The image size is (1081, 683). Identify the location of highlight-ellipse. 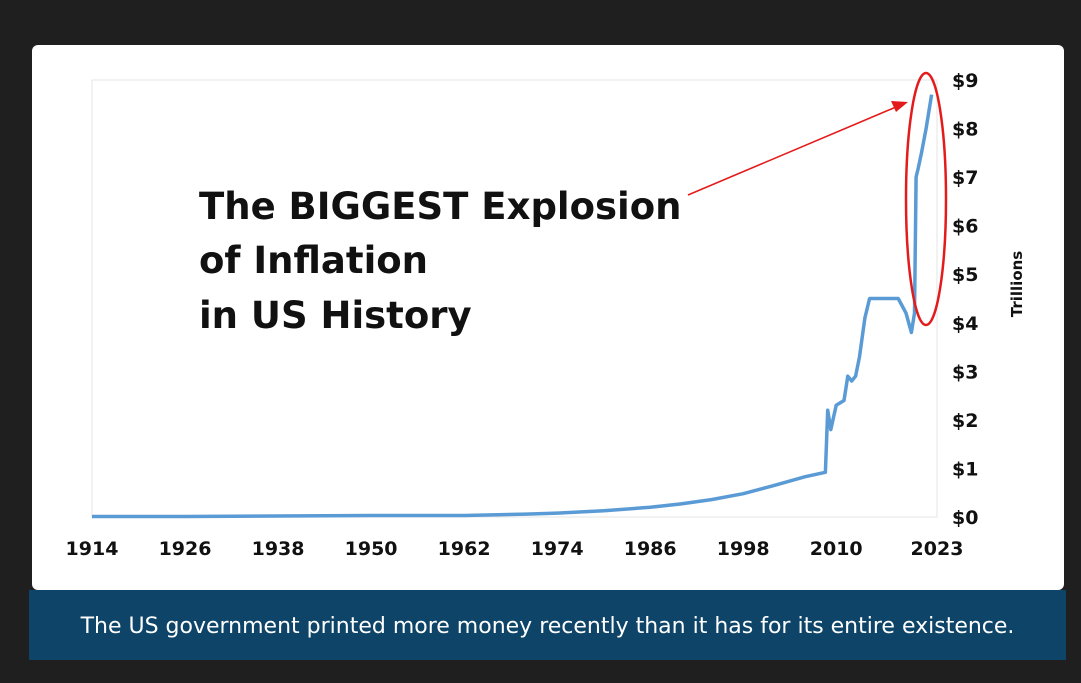
(926, 199).